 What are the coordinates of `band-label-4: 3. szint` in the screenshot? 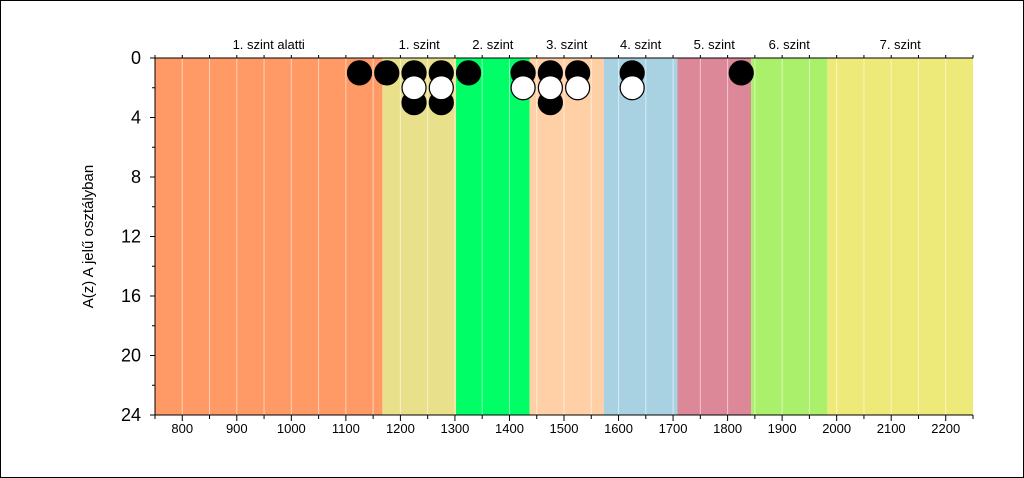 It's located at (567, 44).